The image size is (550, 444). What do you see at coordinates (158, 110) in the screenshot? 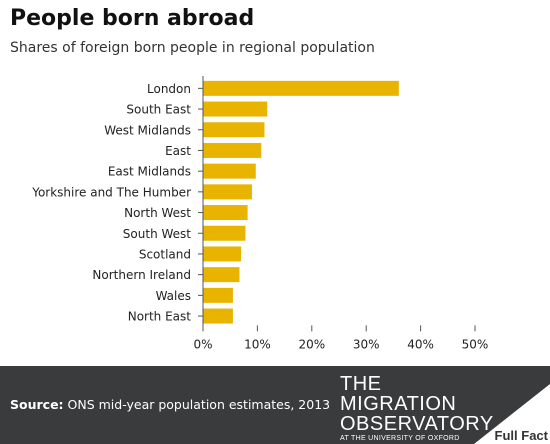
I see `category-label: South East` at bounding box center [158, 110].